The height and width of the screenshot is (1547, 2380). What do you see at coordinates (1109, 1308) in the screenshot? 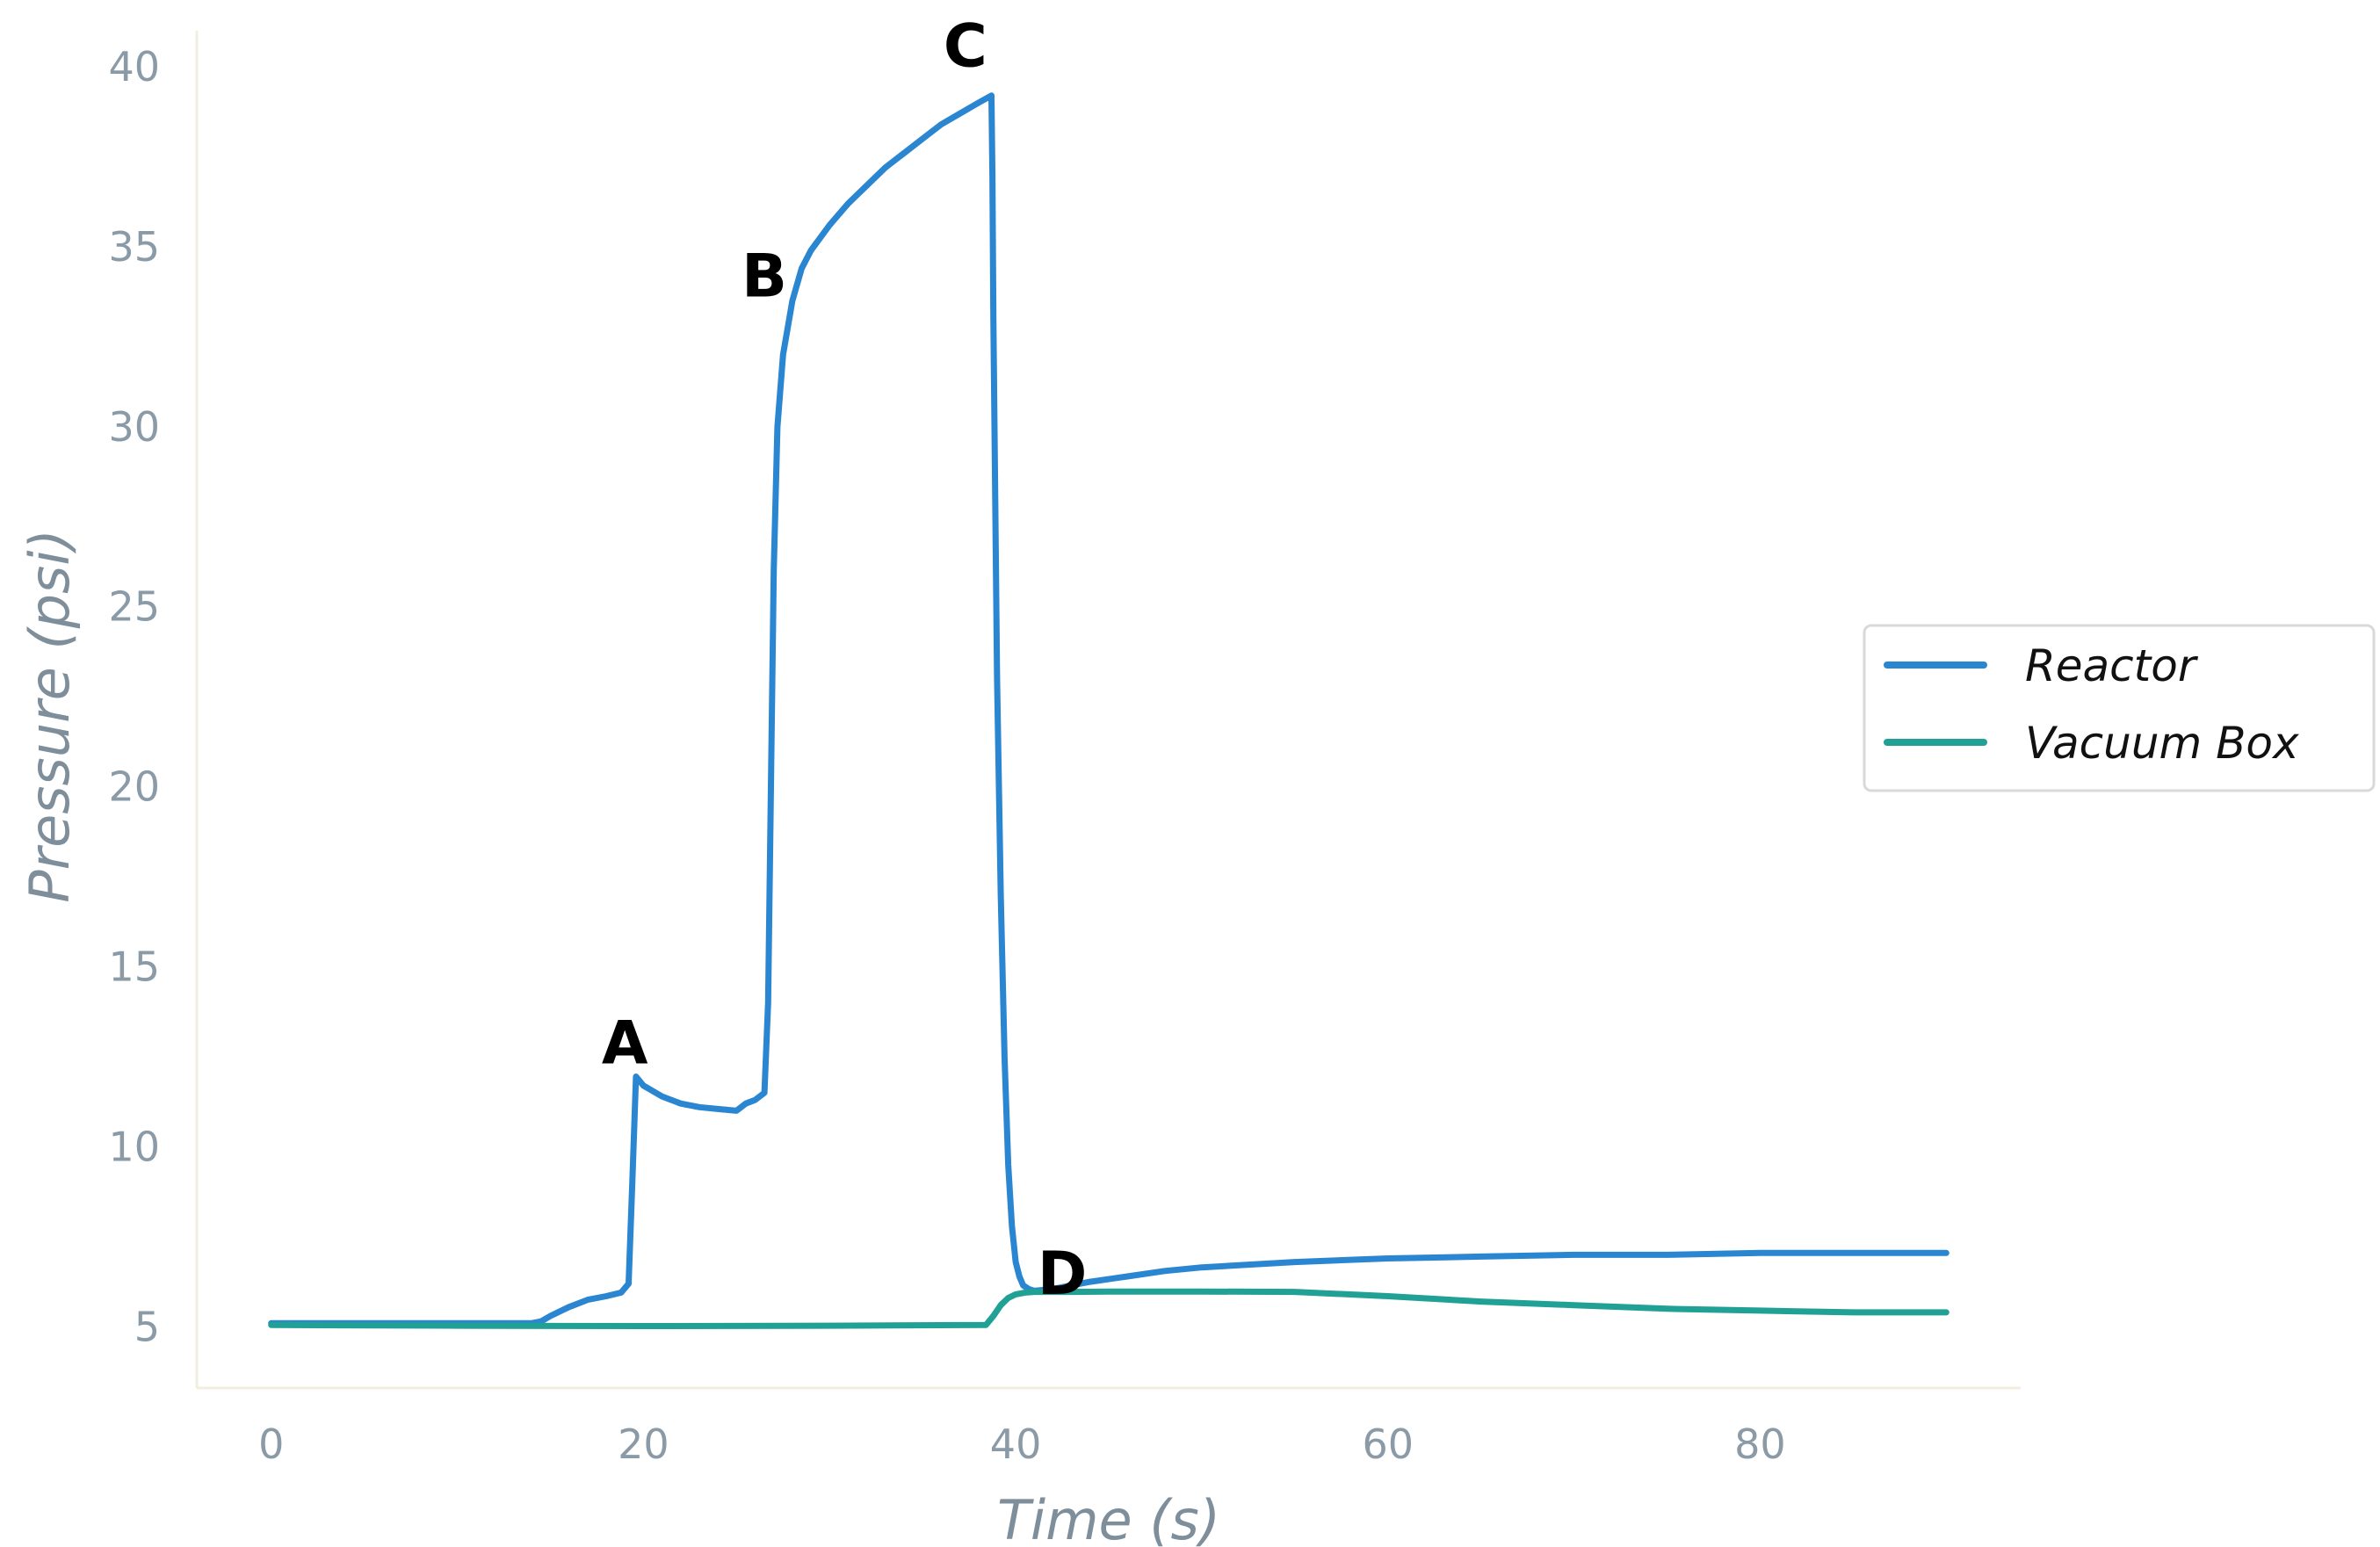
I see `series-line-vacuum-box` at bounding box center [1109, 1308].